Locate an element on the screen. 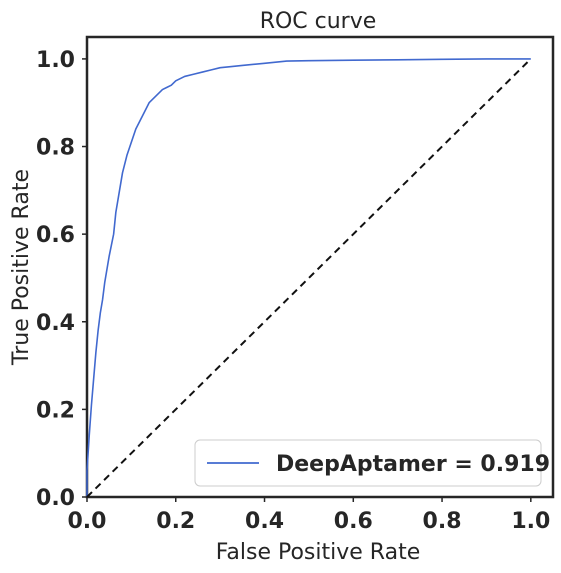 The image size is (561, 573). y-tick-labels: 0.0 0.2 0.4 0.6 0.8 1.0 is located at coordinates (61, 279).